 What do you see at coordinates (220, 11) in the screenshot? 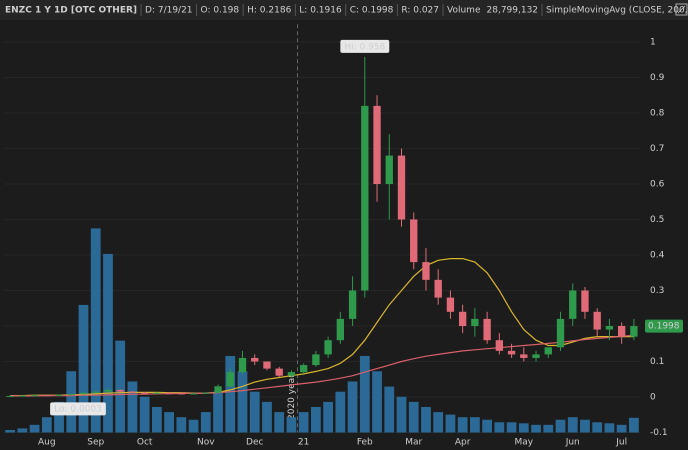
I see `header-item: O: 0.198` at bounding box center [220, 11].